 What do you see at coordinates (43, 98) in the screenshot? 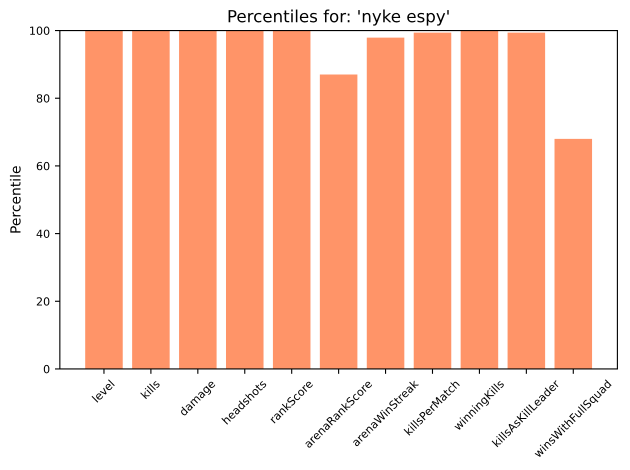
I see `y-tick-label: 80` at bounding box center [43, 98].